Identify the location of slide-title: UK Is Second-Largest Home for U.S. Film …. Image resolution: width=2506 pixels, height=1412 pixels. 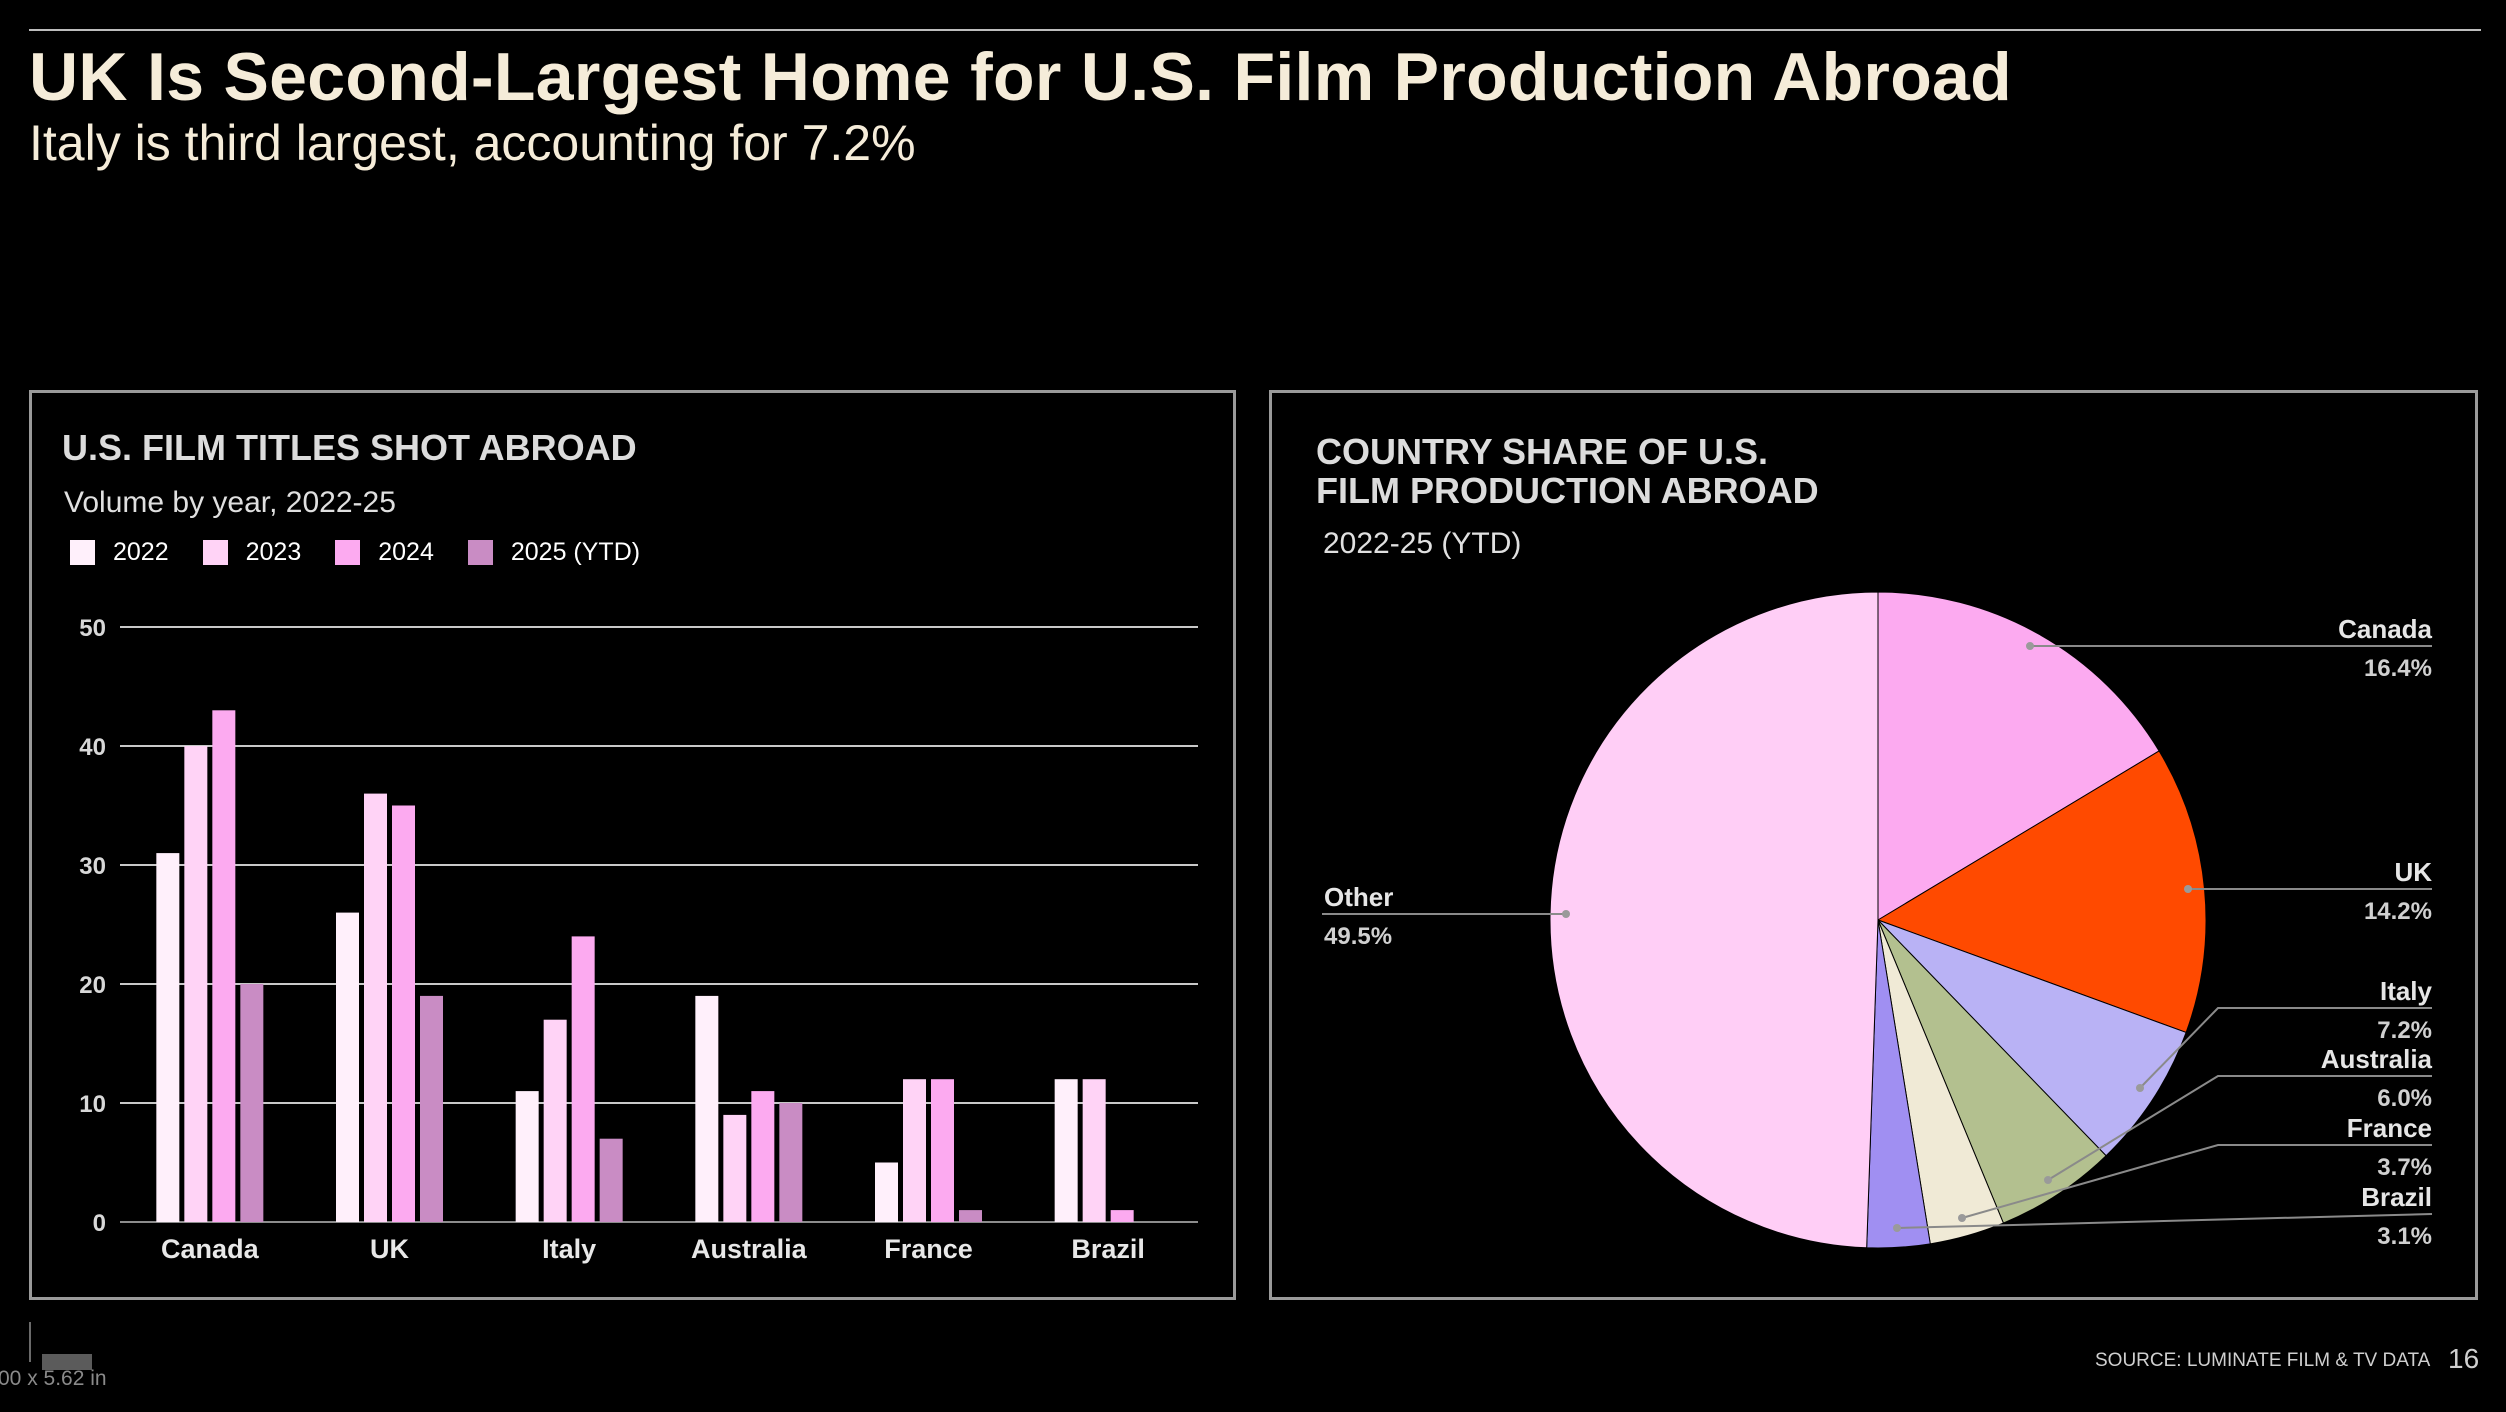
(1020, 77).